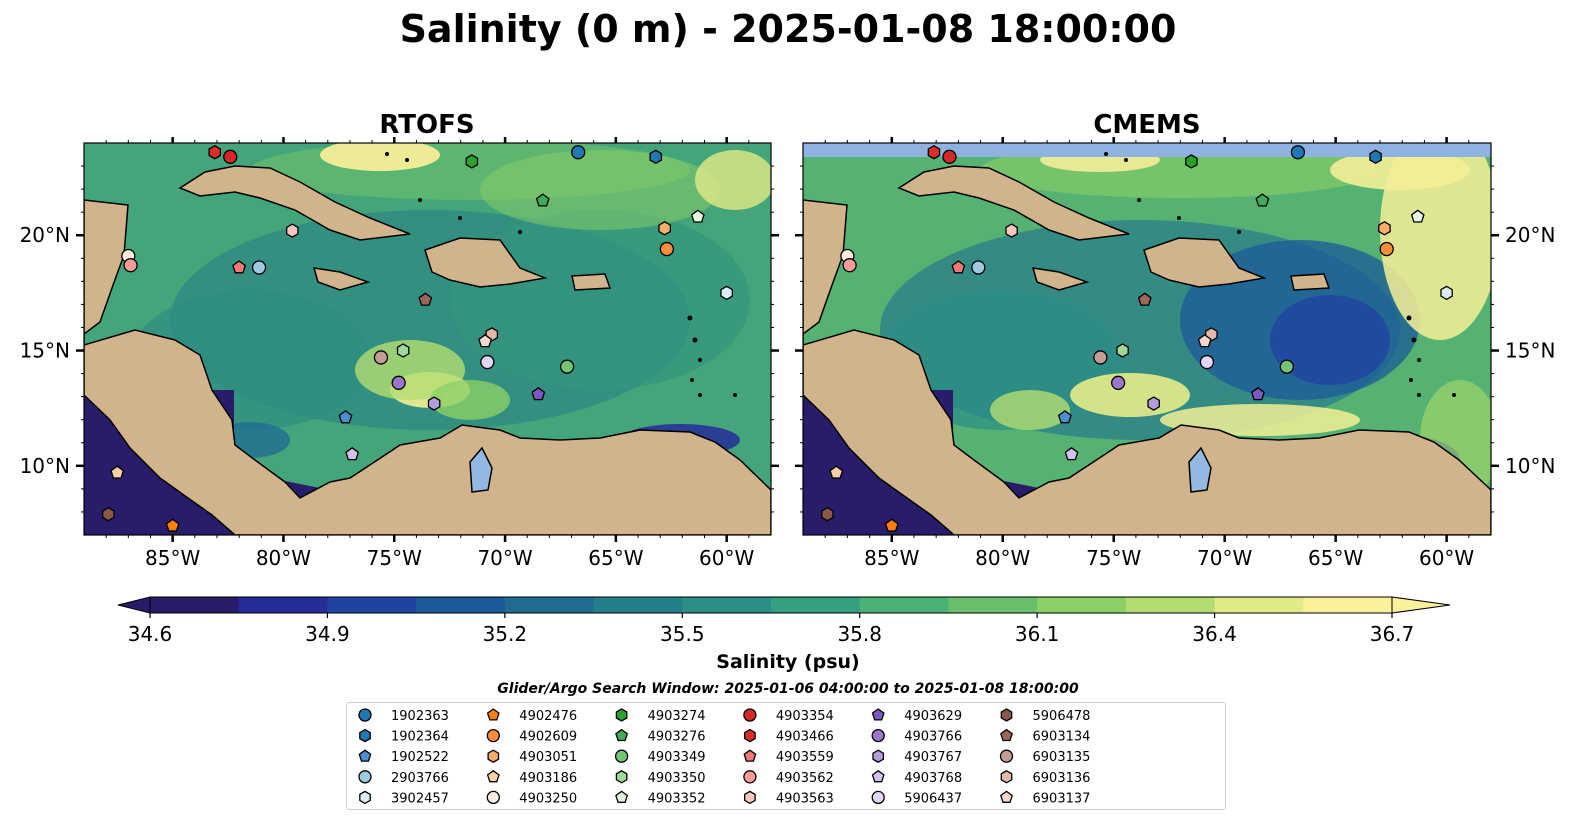 The height and width of the screenshot is (831, 1577). I want to click on colorbar-tick-label: 35.2, so click(505, 634).